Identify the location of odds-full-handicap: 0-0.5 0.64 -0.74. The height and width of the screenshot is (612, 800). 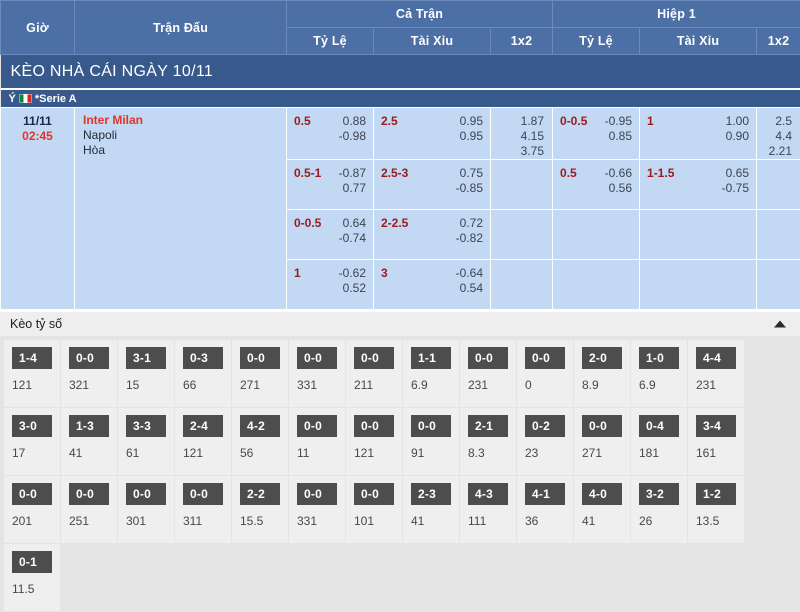
(330, 235).